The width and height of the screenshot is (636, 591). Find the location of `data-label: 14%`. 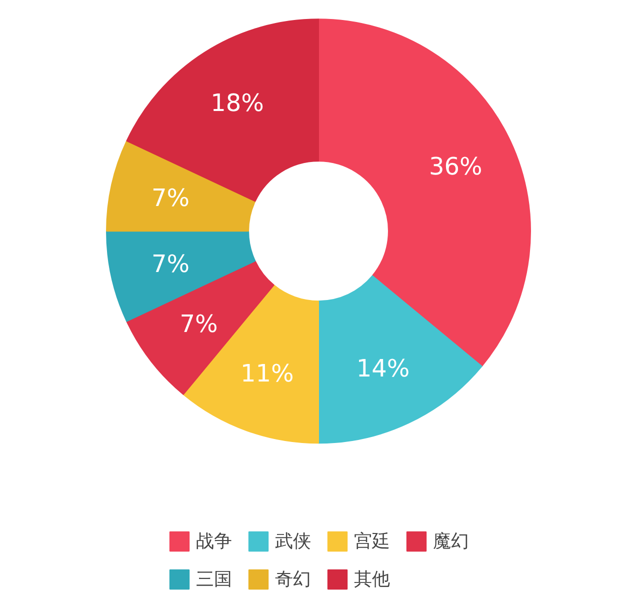

data-label: 14% is located at coordinates (383, 368).